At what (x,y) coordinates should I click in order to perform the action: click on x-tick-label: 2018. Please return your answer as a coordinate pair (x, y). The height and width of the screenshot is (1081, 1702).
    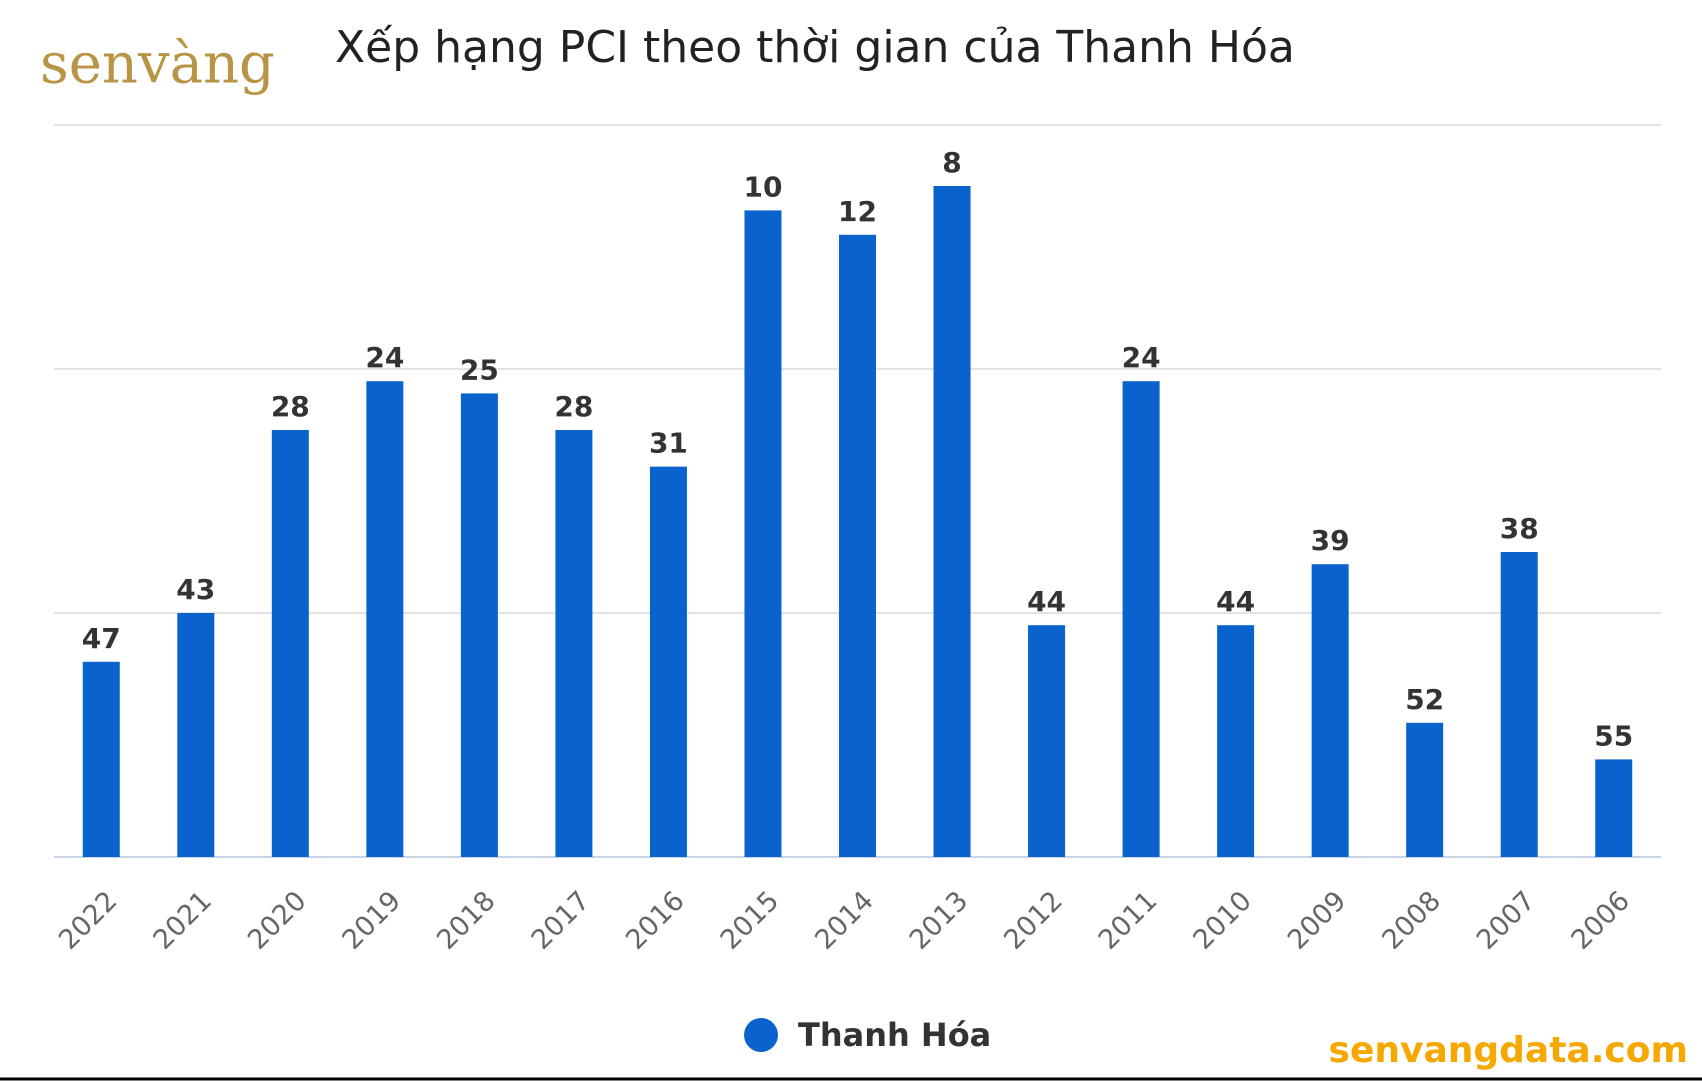
    Looking at the image, I should click on (466, 920).